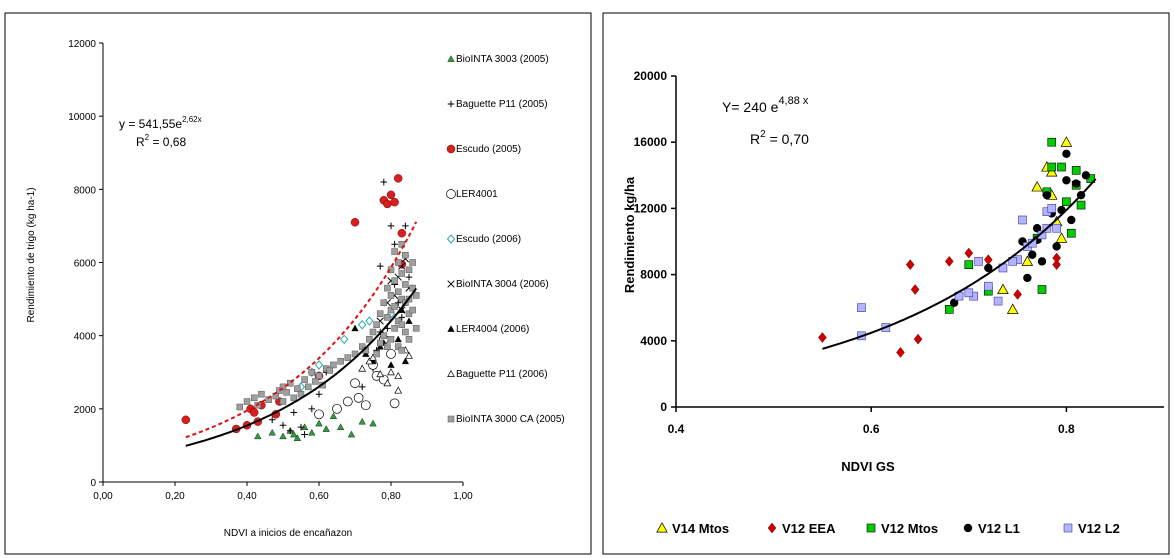 This screenshot has width=1174, height=558. I want to click on right-y-tick-label: 12000, so click(651, 208).